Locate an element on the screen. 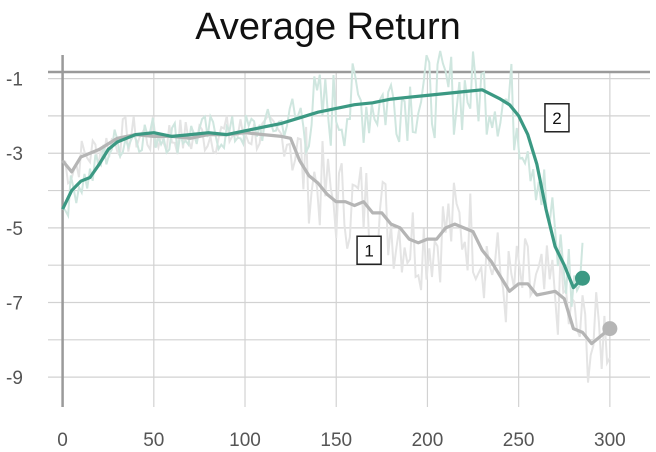  y-tick-label: -9 is located at coordinates (14, 378).